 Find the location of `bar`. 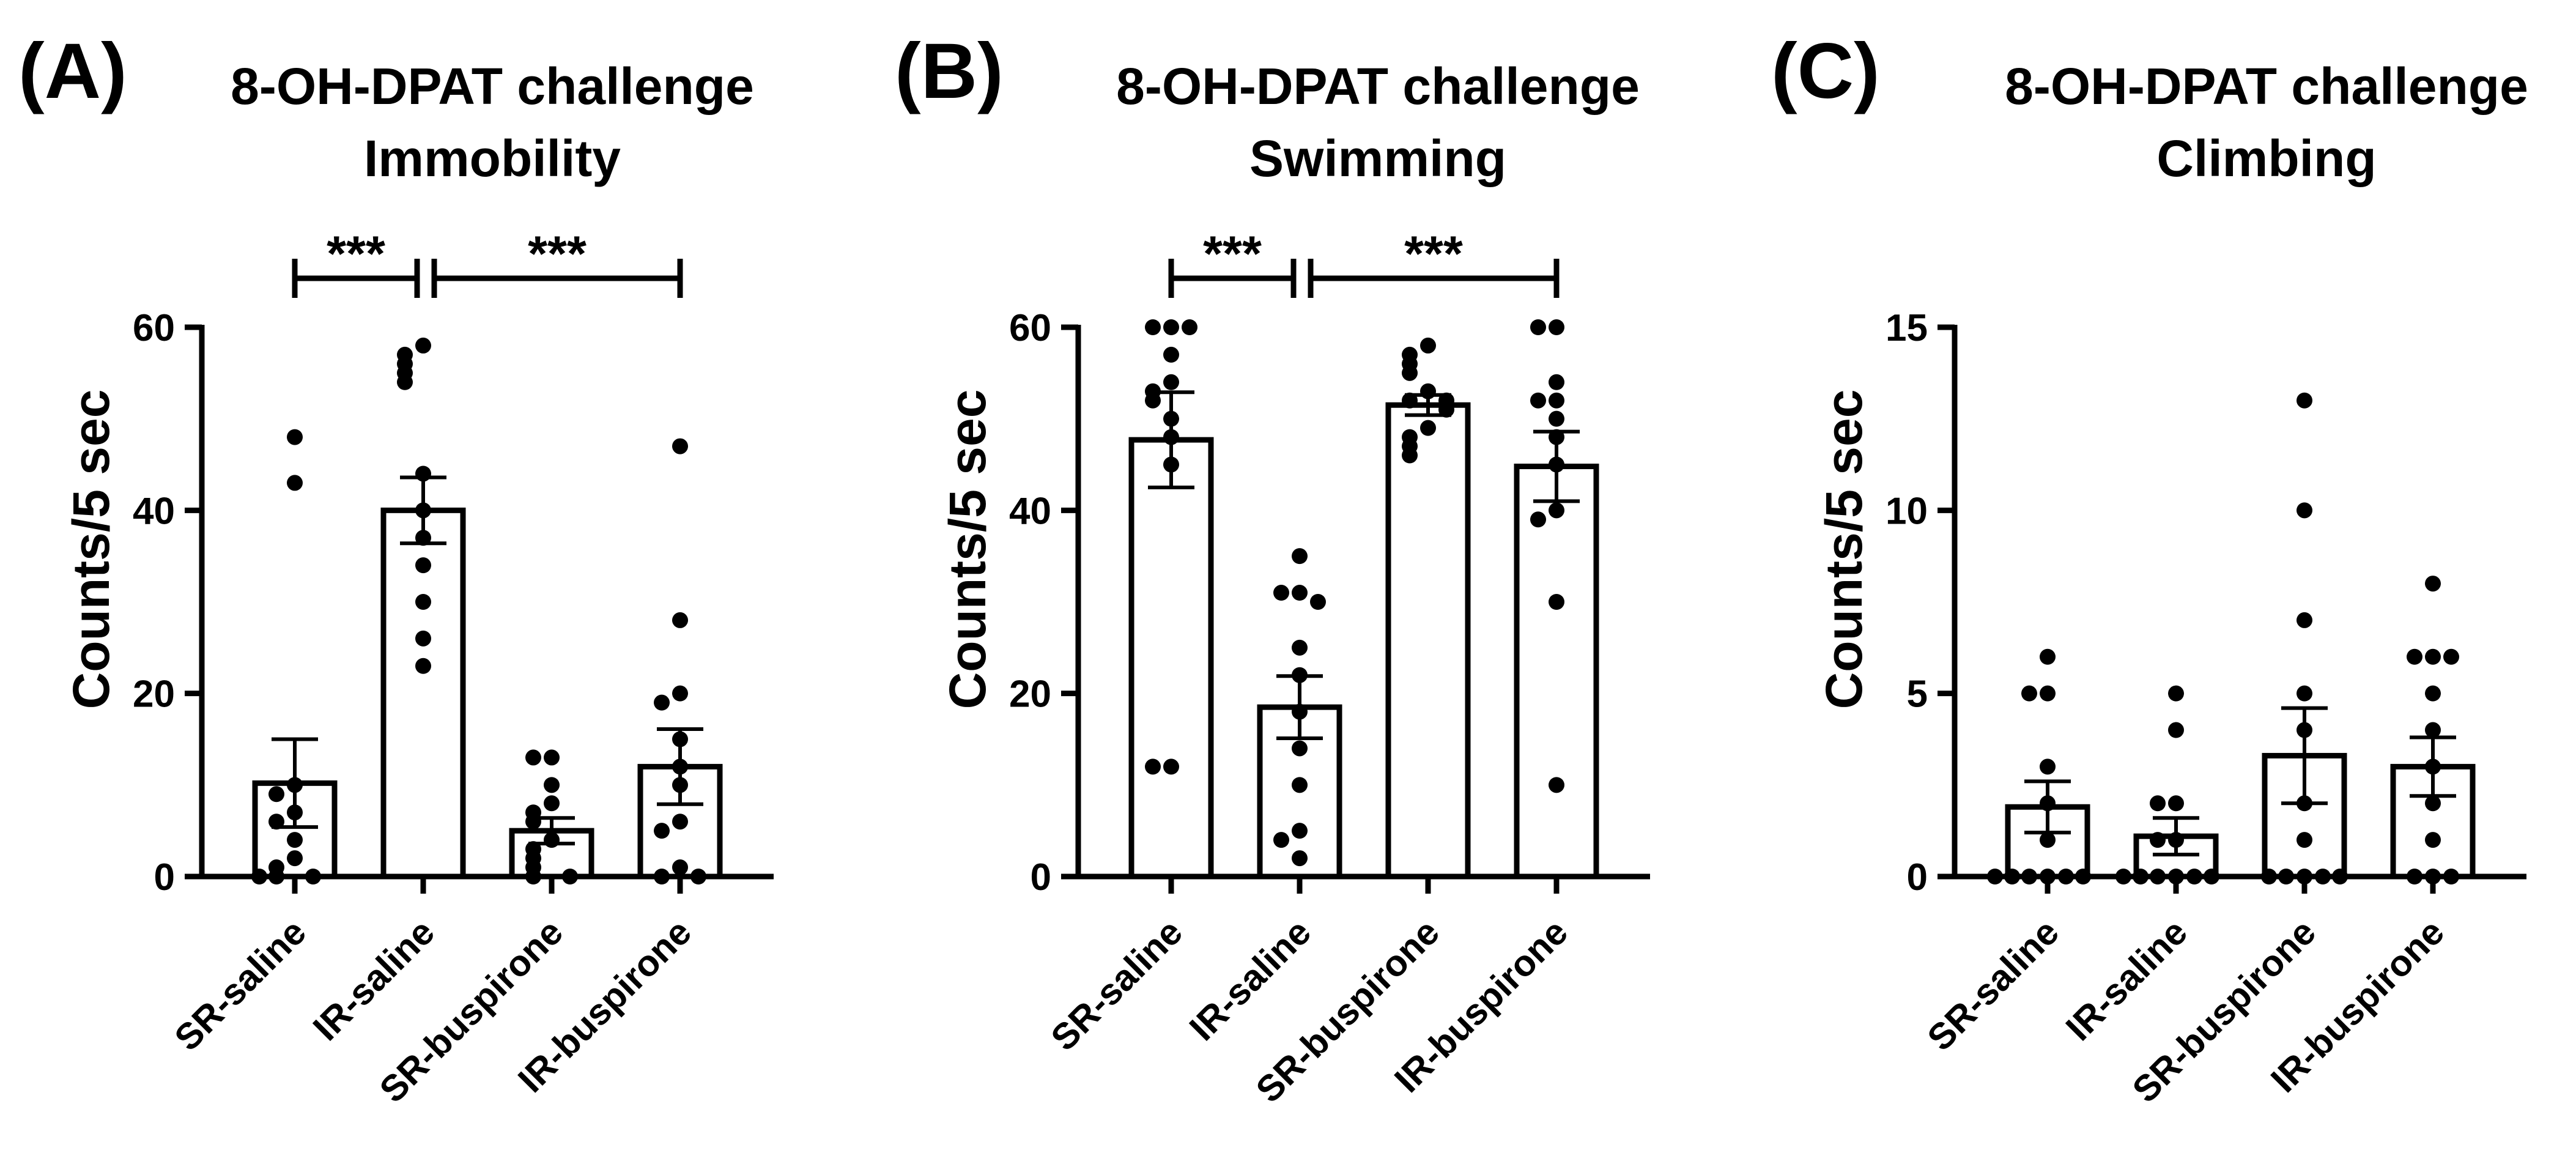

bar is located at coordinates (1556, 671).